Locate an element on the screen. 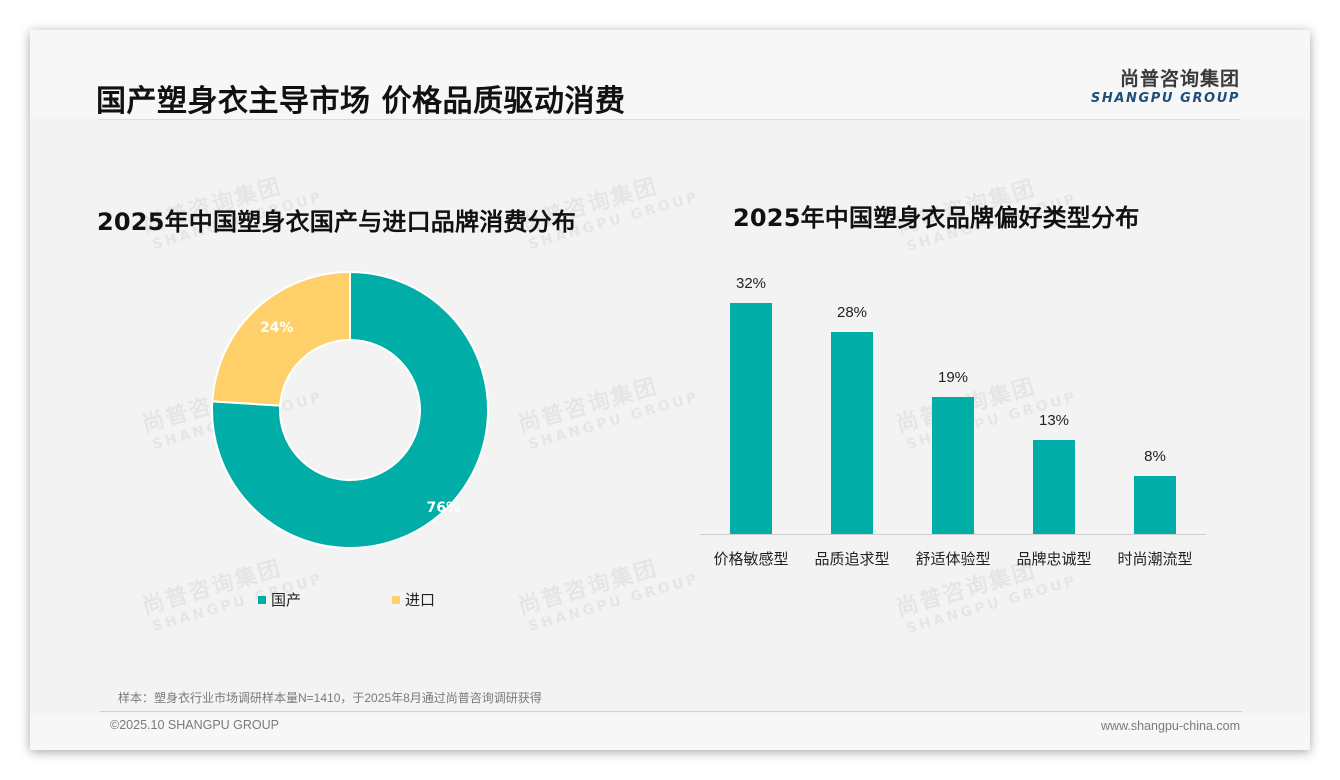  bar-value-label: 19% is located at coordinates (953, 377).